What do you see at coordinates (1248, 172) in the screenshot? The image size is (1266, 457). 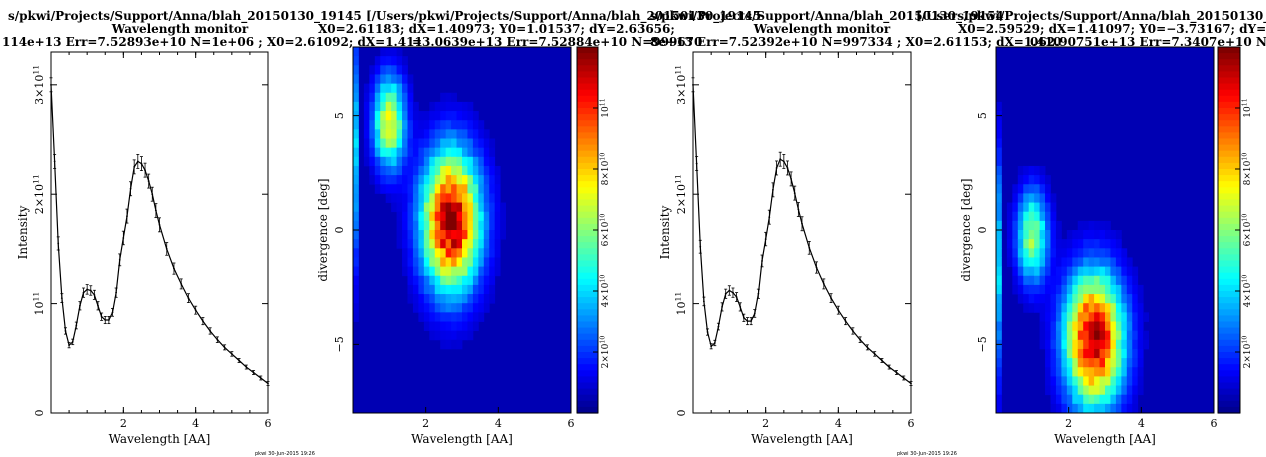 I see `colorbar-tick-label-base: 8×10` at bounding box center [1248, 172].